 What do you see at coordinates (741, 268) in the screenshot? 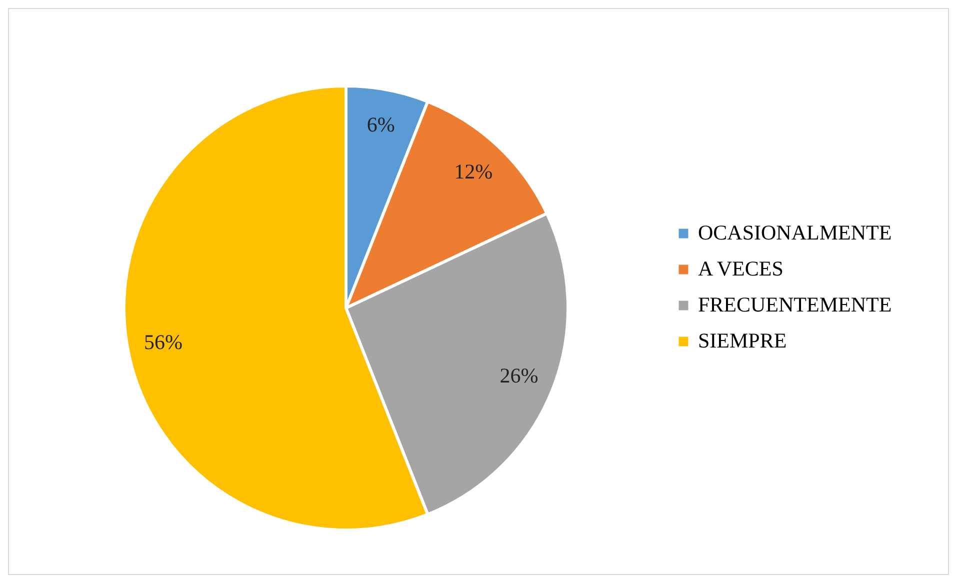
I see `legend-label: A VECES` at bounding box center [741, 268].